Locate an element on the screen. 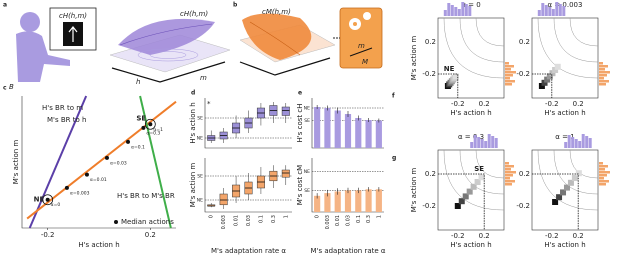  equilibrium-ring is located at coordinates (48, 200).